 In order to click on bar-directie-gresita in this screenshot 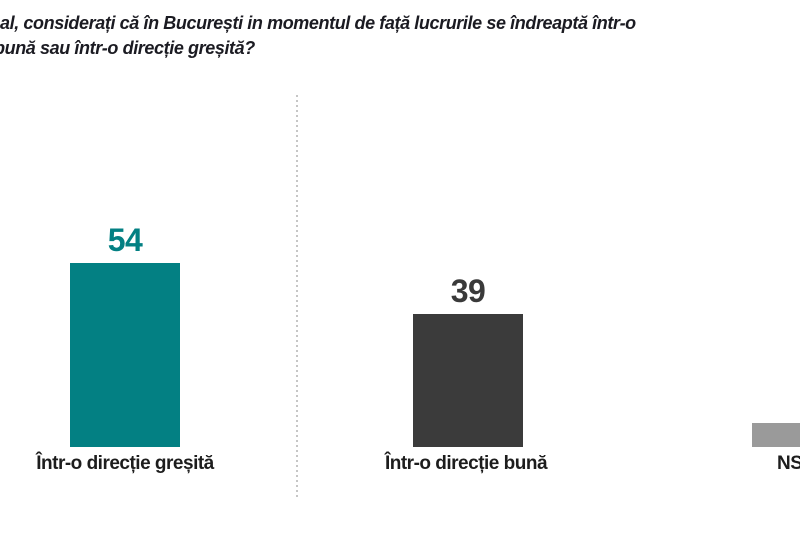, I will do `click(125, 355)`.